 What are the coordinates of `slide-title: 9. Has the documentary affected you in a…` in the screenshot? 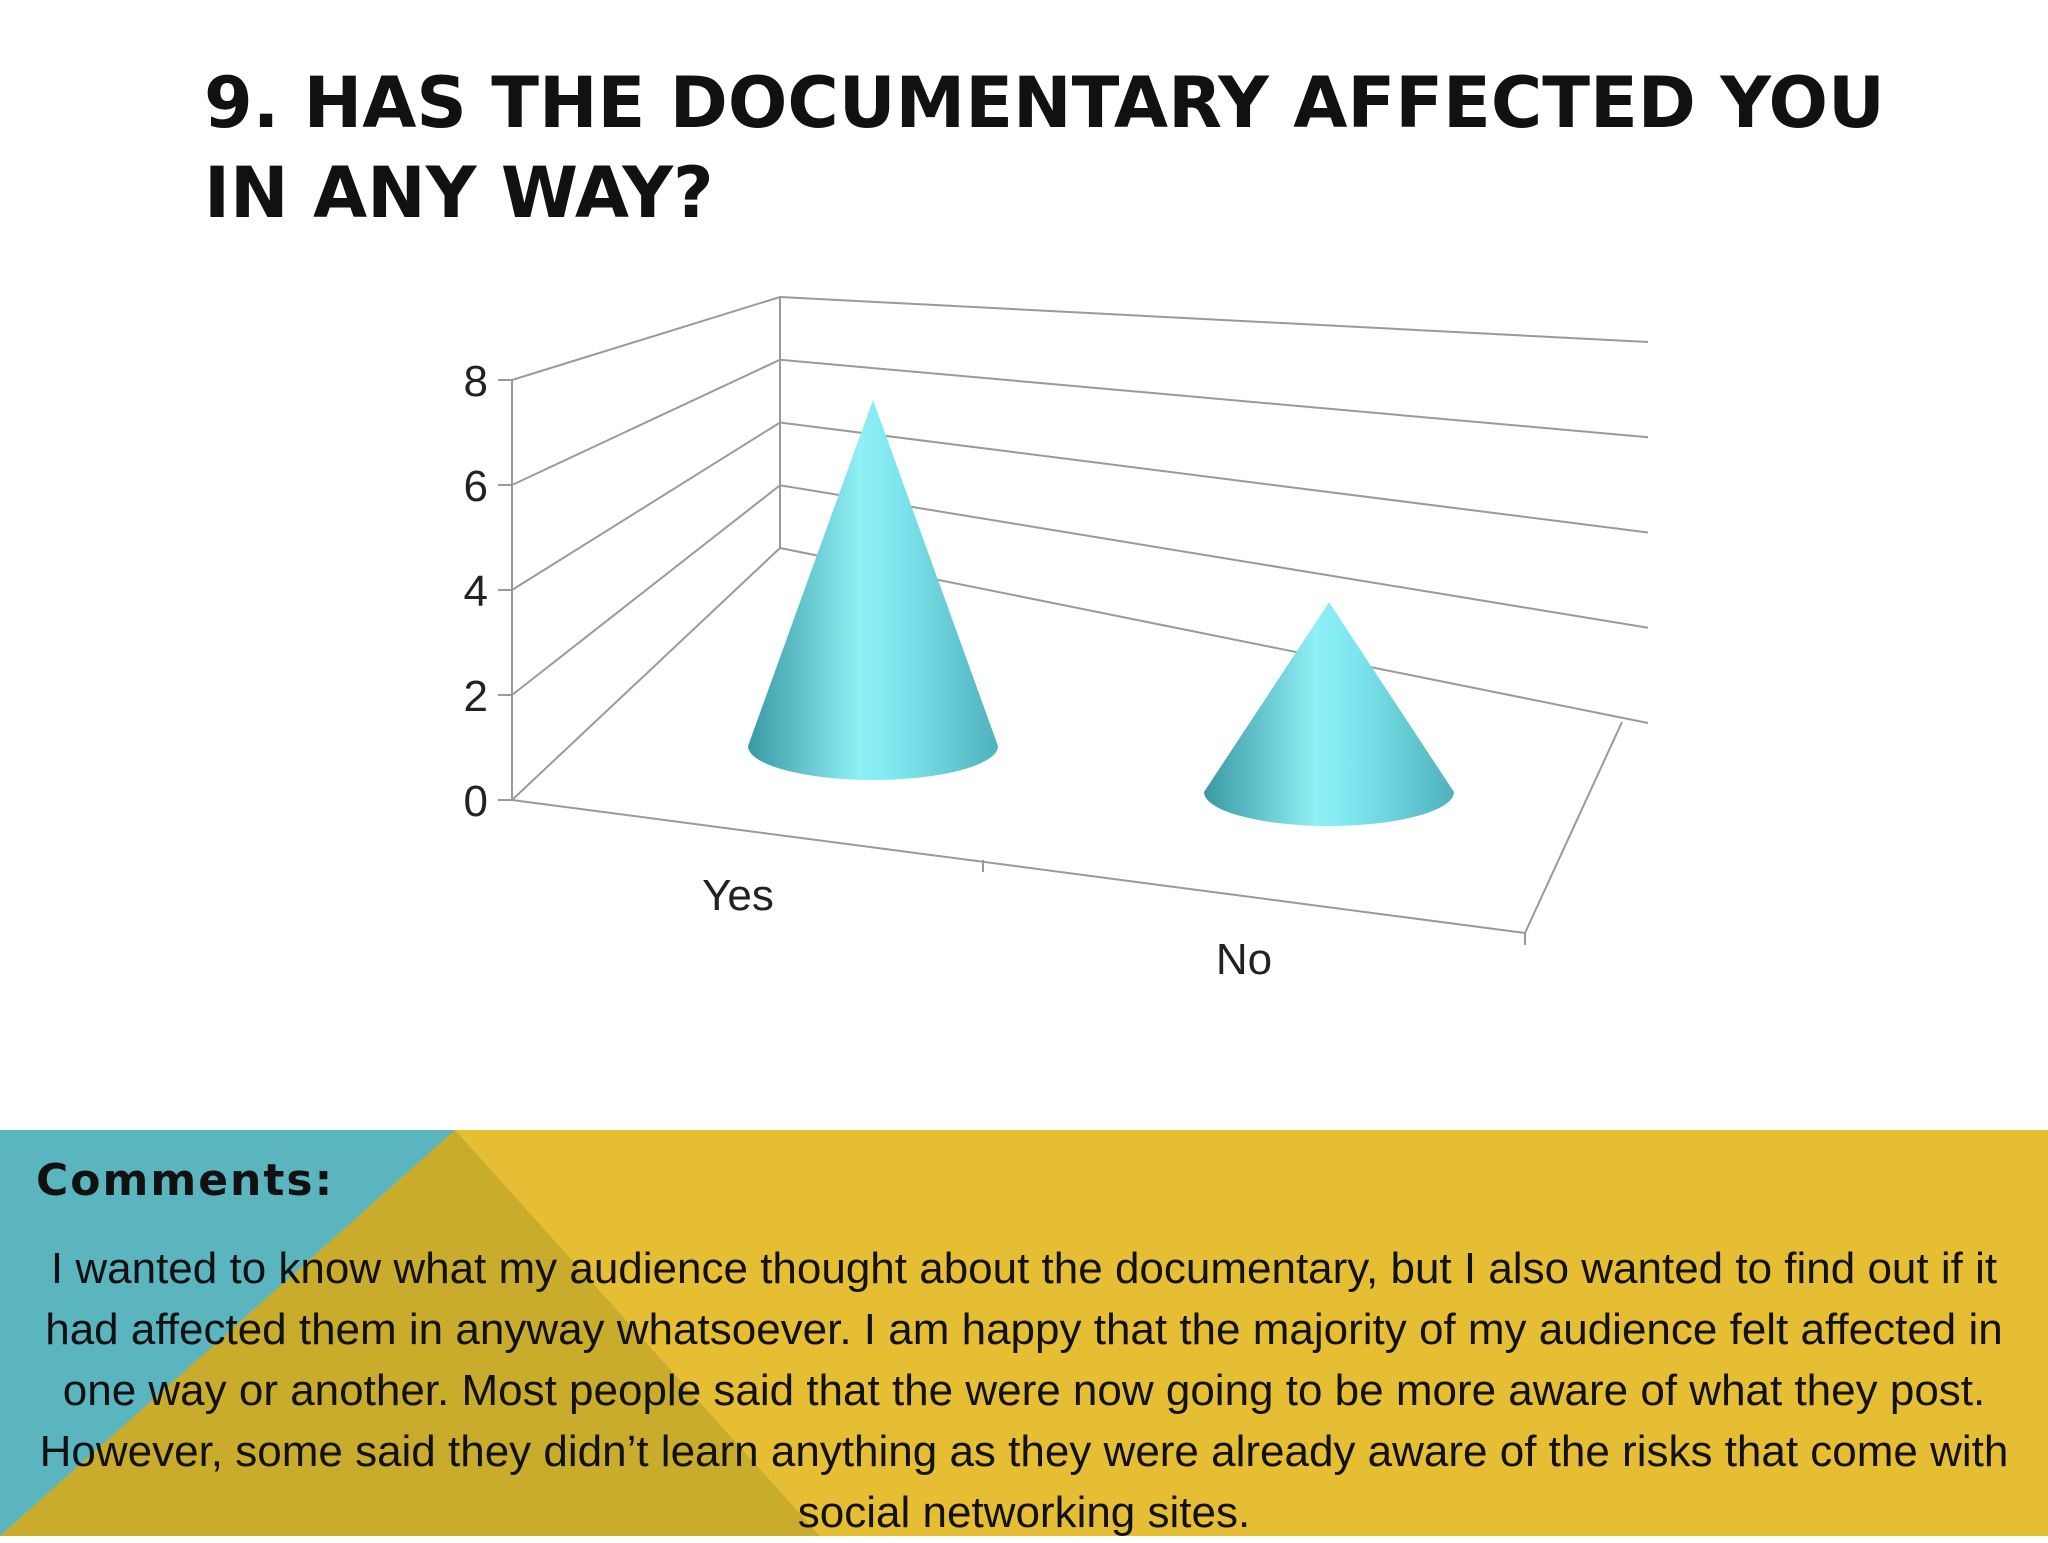 It's located at (1044, 148).